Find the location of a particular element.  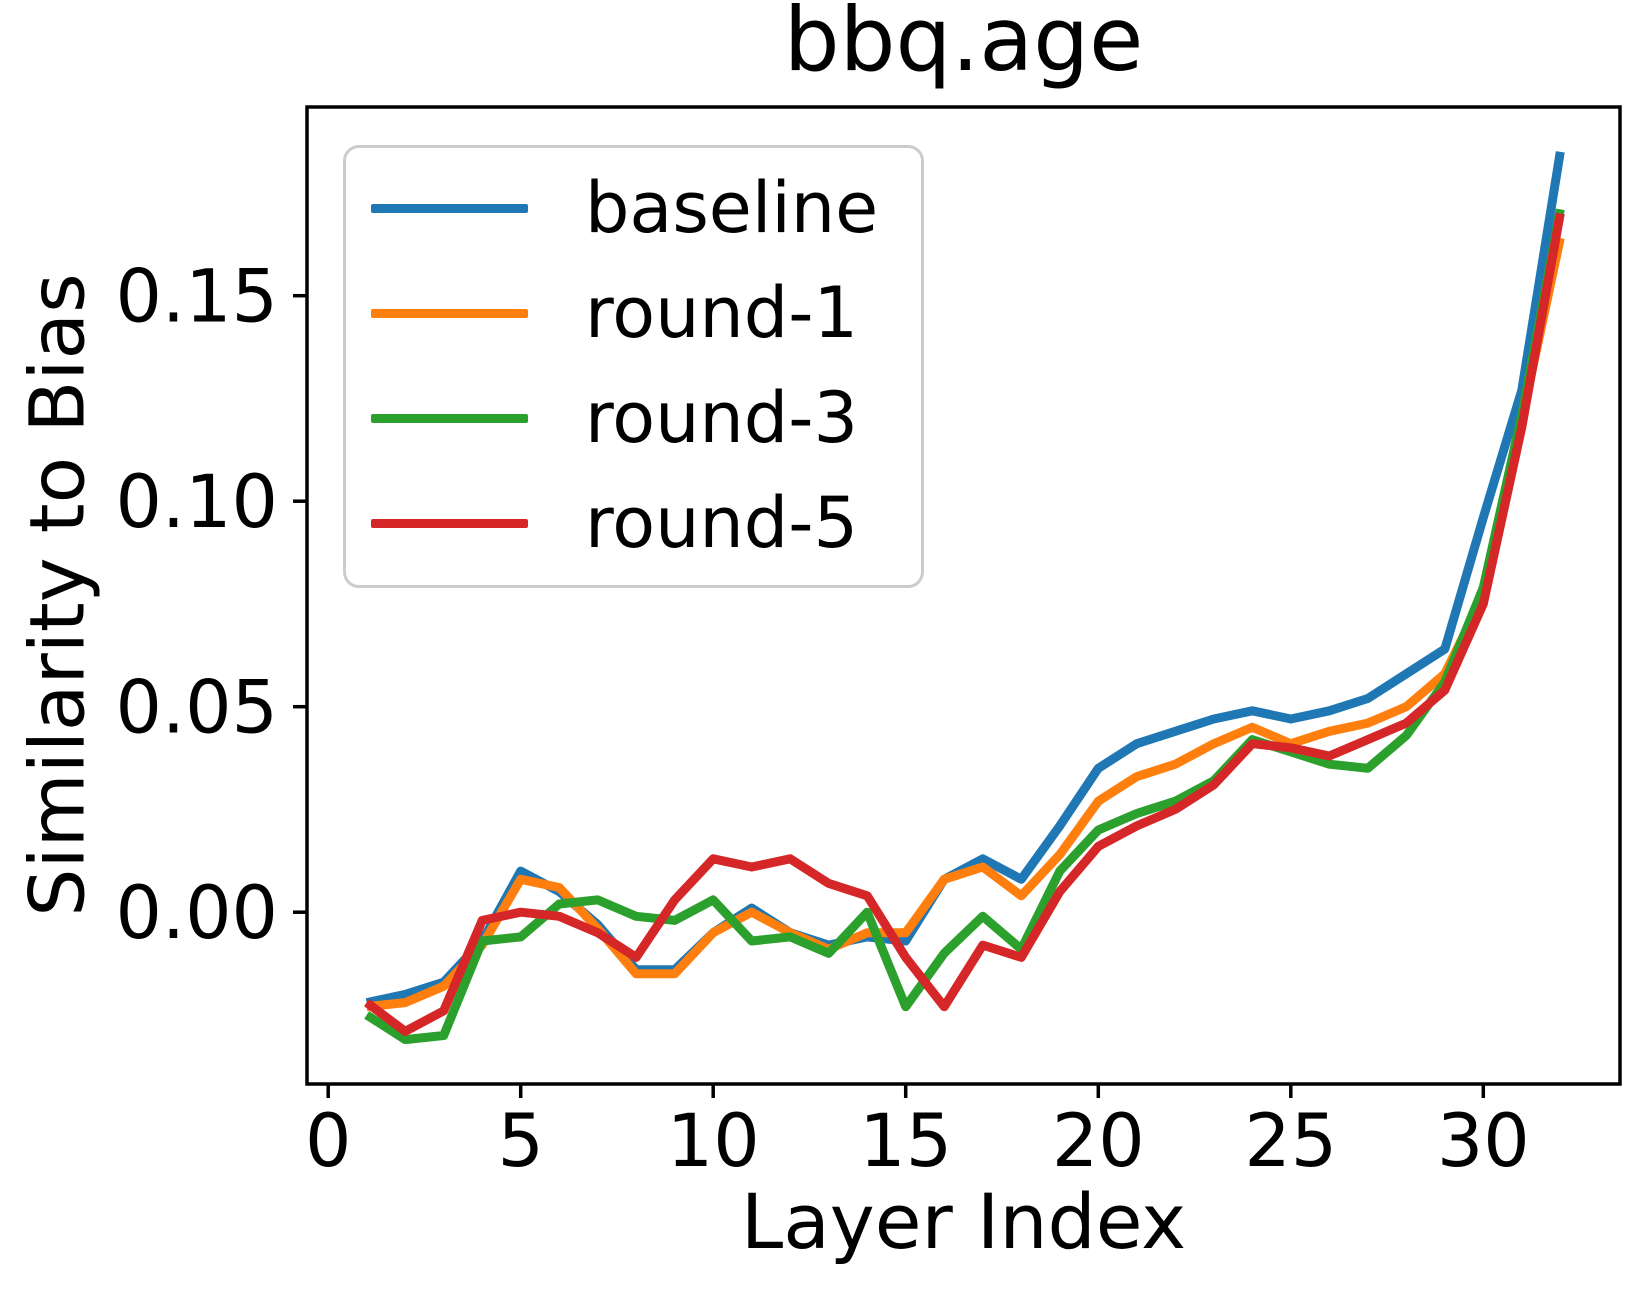

y-tick-label: 0.00 is located at coordinates (196, 913).